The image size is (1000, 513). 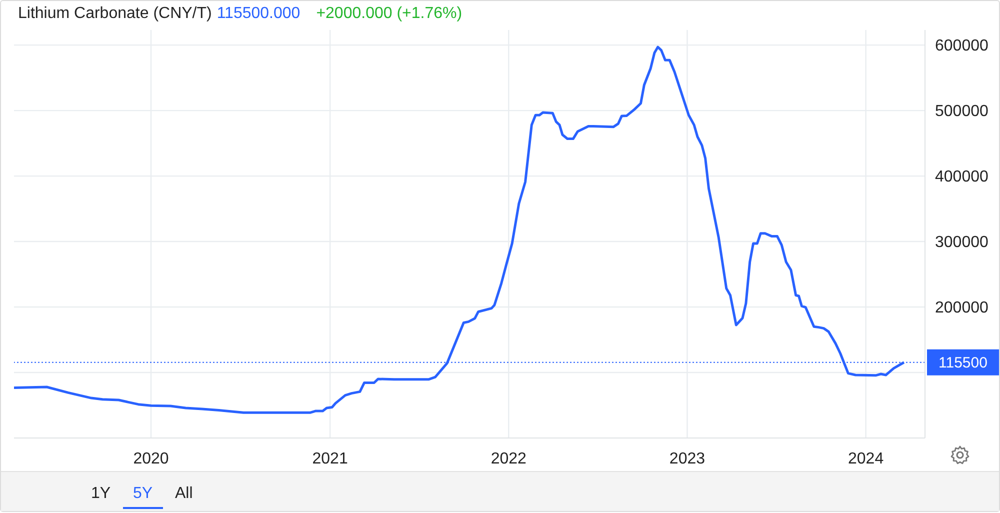 I want to click on y-tick-label: 500000, so click(x=961, y=111).